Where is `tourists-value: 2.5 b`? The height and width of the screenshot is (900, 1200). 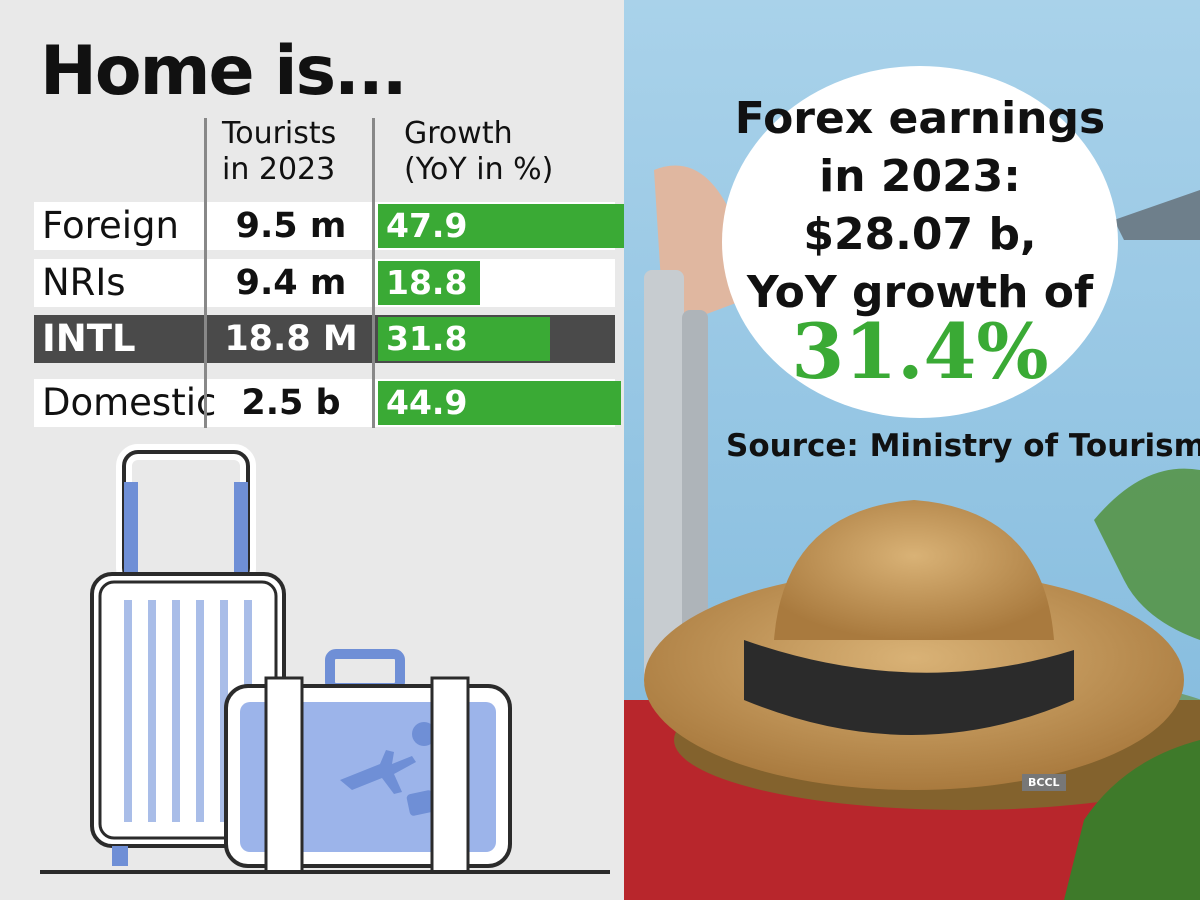
tourists-value: 2.5 b is located at coordinates (291, 403).